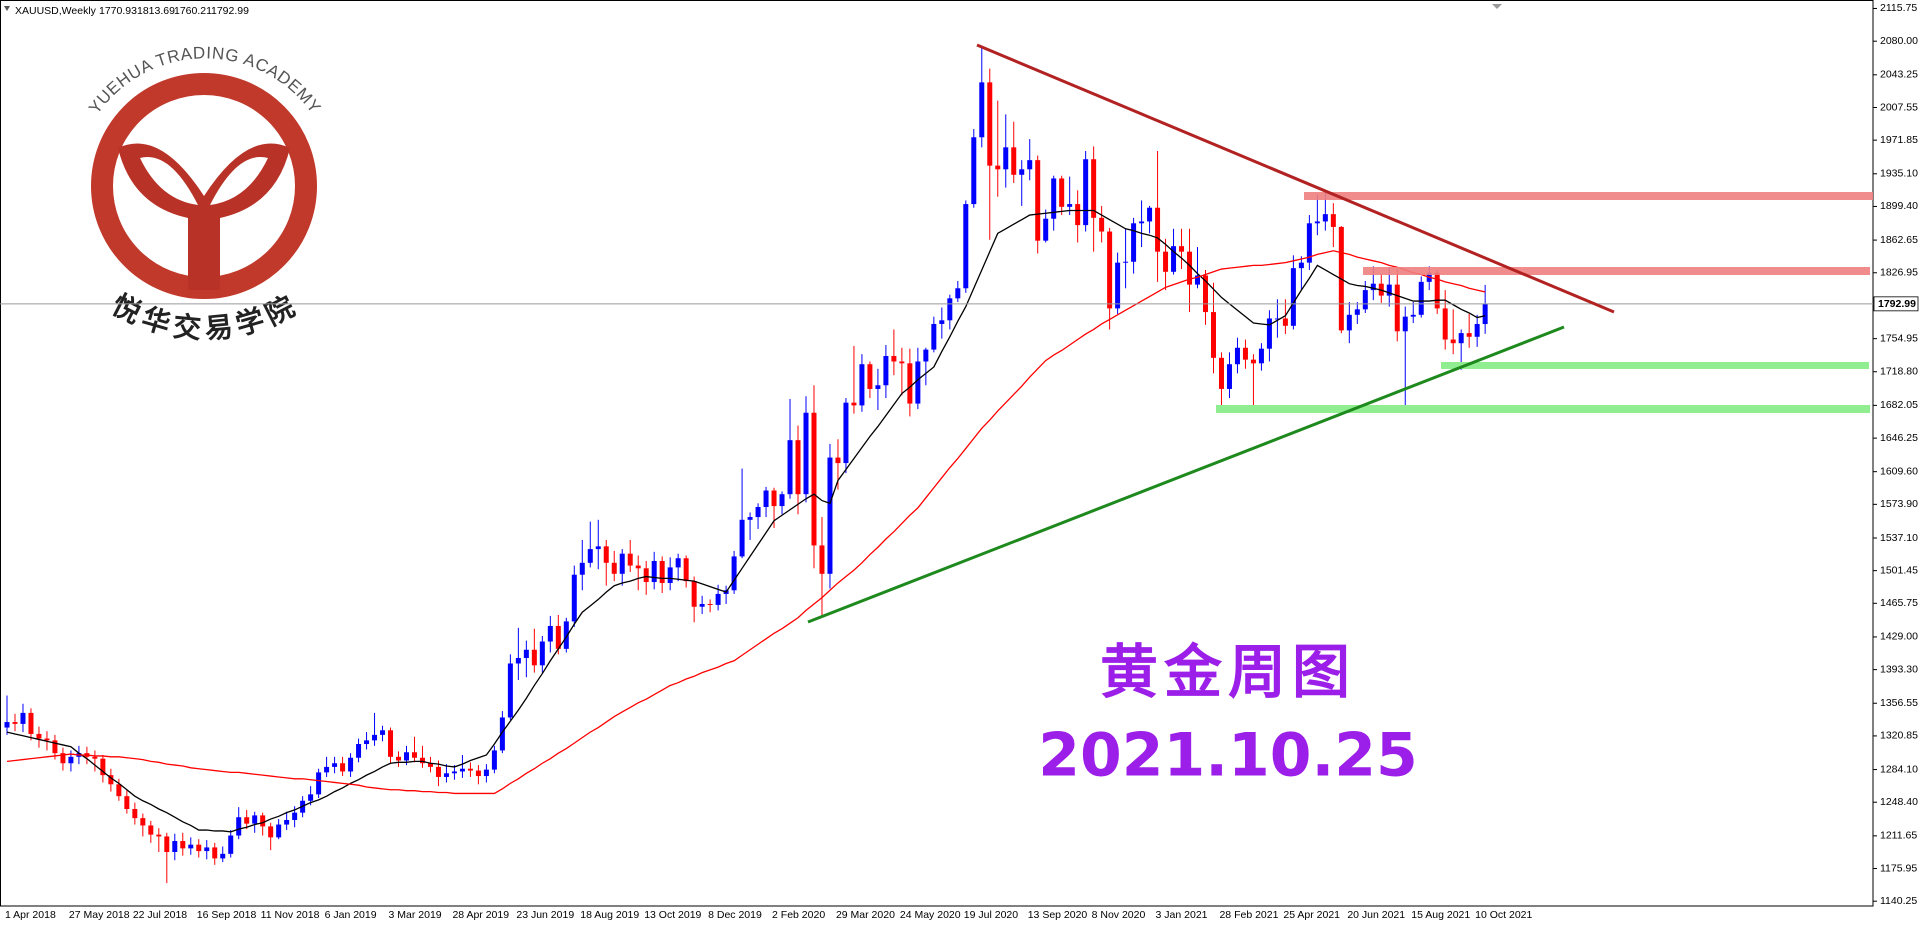 Image resolution: width=1920 pixels, height=927 pixels. Describe the element at coordinates (1228, 672) in the screenshot. I see `overlay-title: 黄金周图` at that location.